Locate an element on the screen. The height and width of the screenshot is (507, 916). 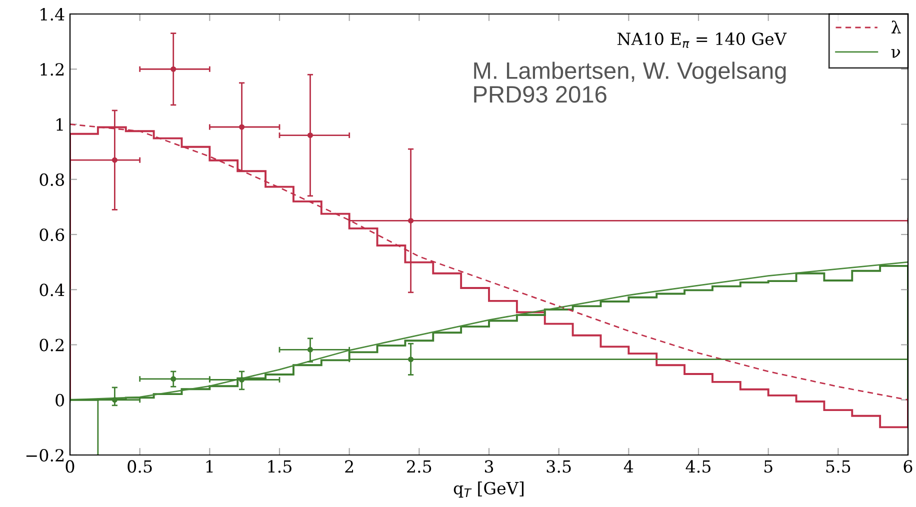
x-tick-label: 5 is located at coordinates (768, 466).